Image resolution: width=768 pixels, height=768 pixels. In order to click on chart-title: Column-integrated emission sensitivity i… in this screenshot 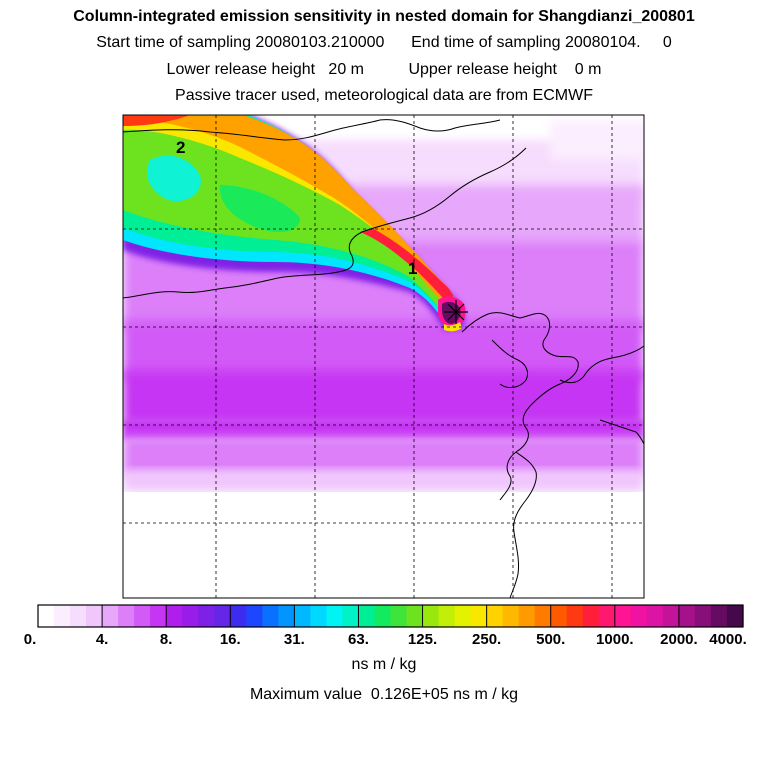, I will do `click(384, 16)`.